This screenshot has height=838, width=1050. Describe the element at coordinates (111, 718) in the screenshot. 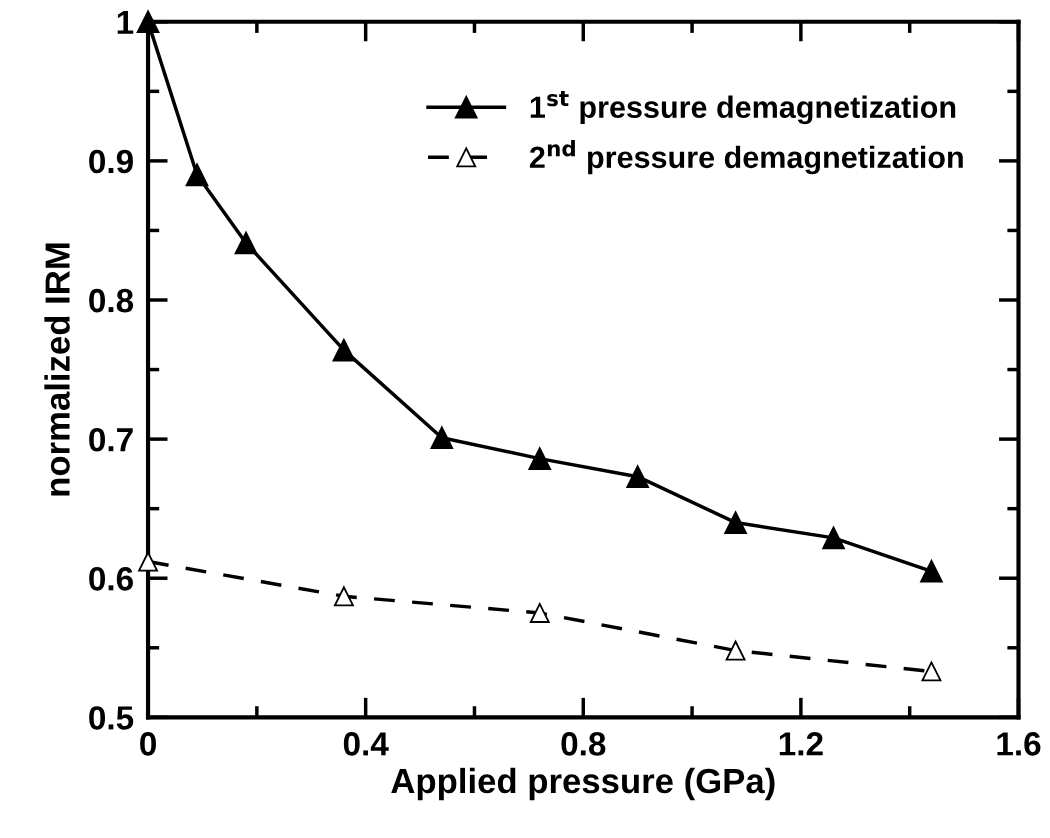

I see `y-tick-label: 0.5` at that location.